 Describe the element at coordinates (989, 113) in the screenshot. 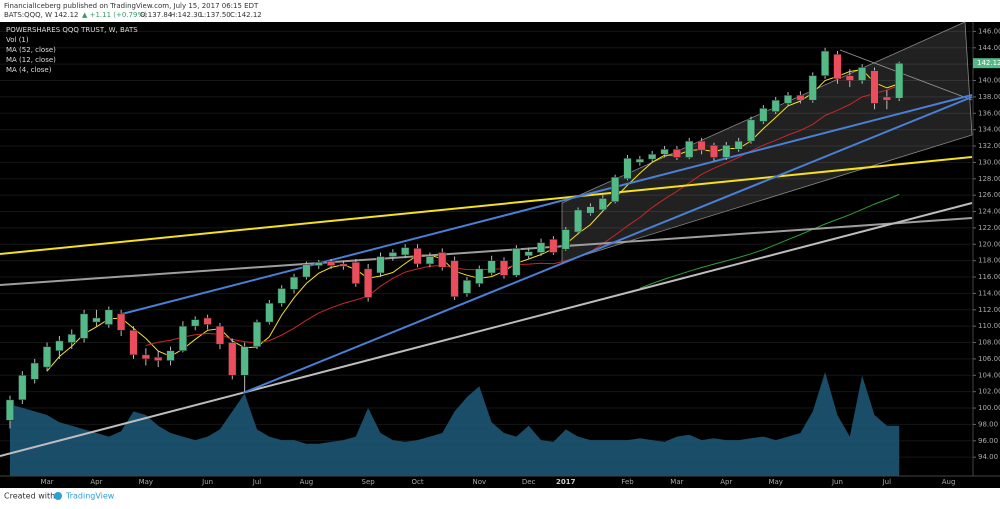

I see `y-tick-label: 136.00` at that location.